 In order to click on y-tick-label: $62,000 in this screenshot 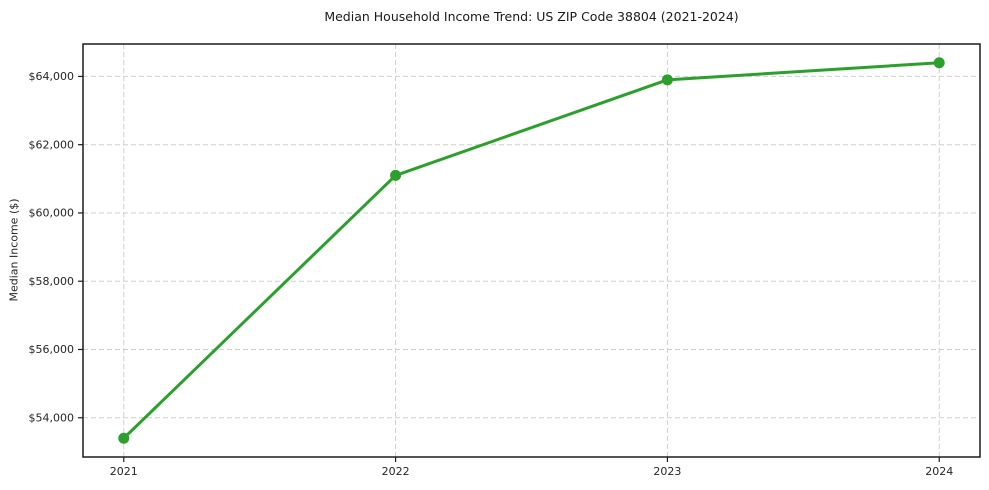, I will do `click(52, 144)`.